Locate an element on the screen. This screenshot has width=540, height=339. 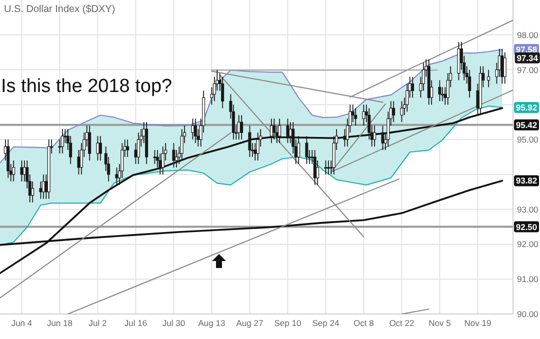
y-tick-label: 92.00 is located at coordinates (528, 244).